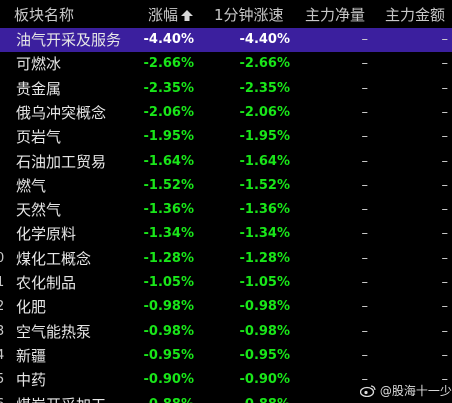 The image size is (452, 403). What do you see at coordinates (2, 380) in the screenshot?
I see `row-index: 5` at bounding box center [2, 380].